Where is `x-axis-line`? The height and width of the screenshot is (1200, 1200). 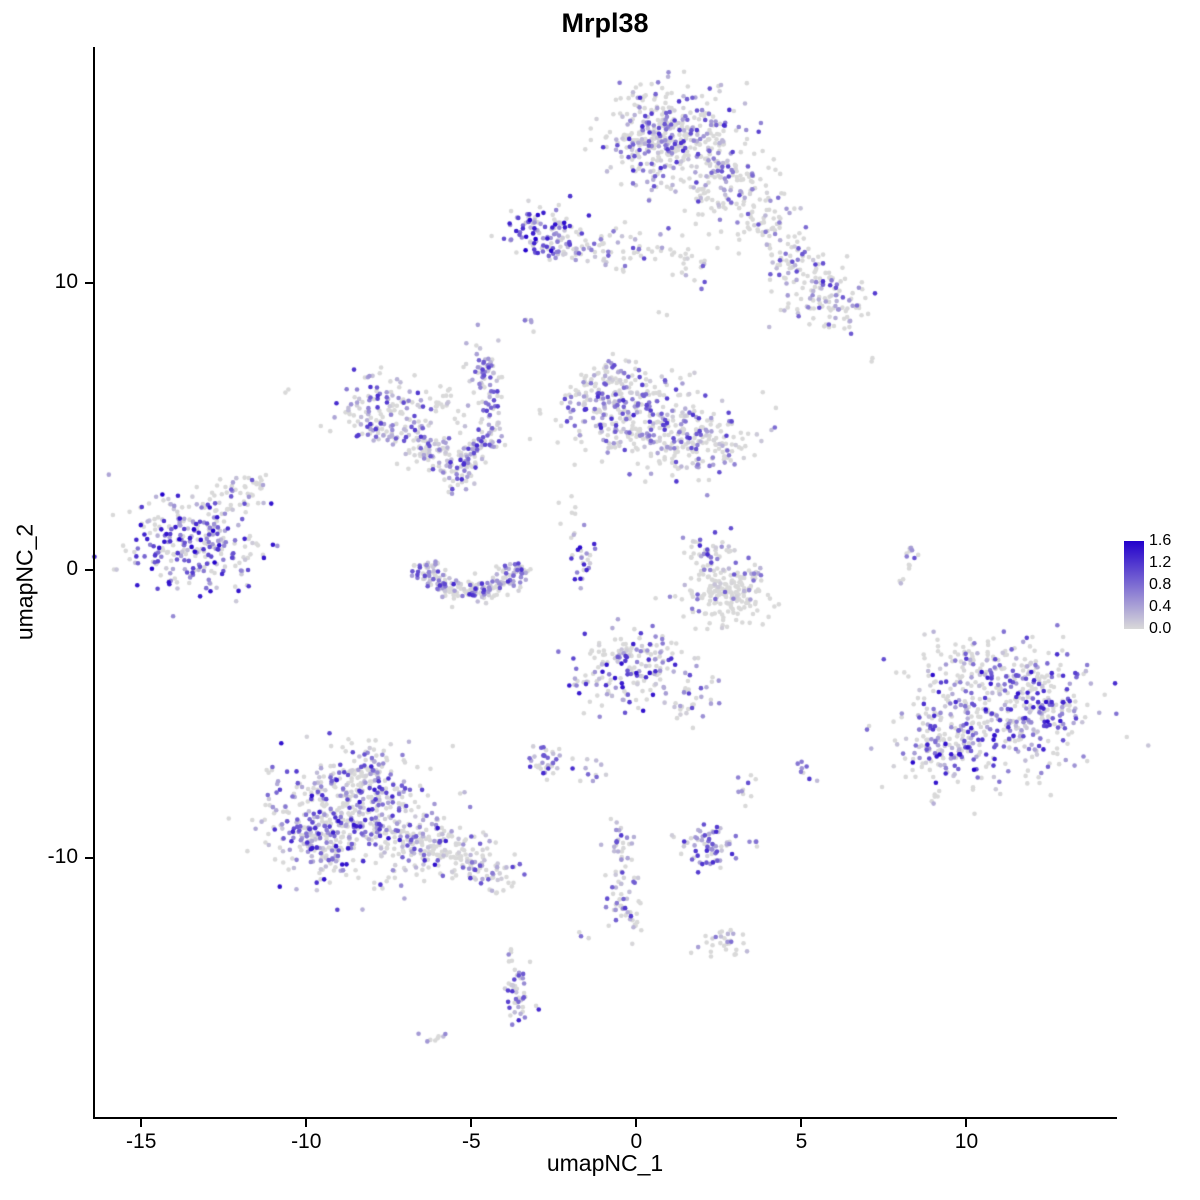
x-axis-line is located at coordinates (605, 1118).